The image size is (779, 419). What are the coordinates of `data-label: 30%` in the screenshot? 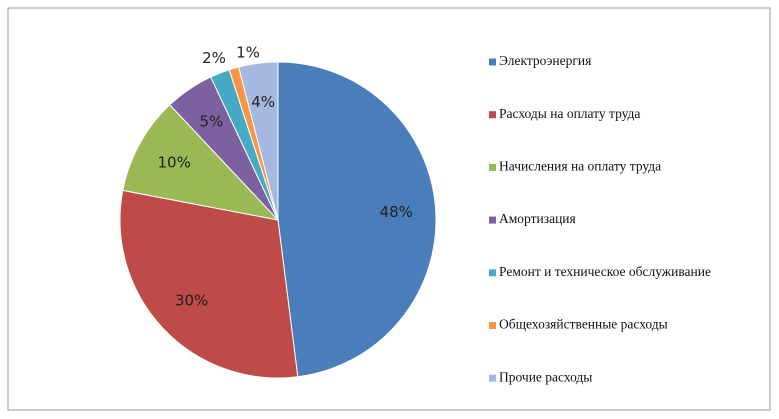 It's located at (191, 301).